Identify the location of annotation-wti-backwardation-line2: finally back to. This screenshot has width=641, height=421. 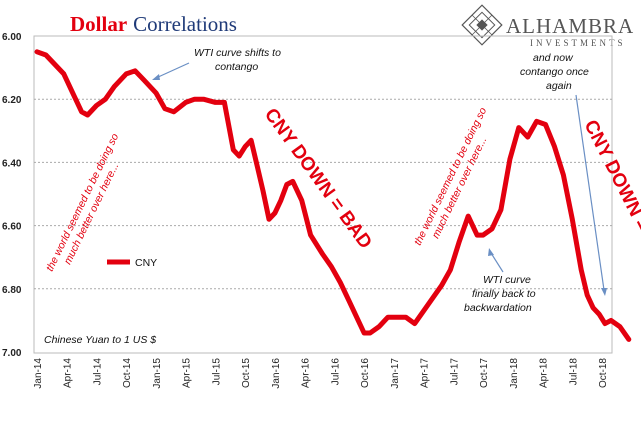
(504, 294).